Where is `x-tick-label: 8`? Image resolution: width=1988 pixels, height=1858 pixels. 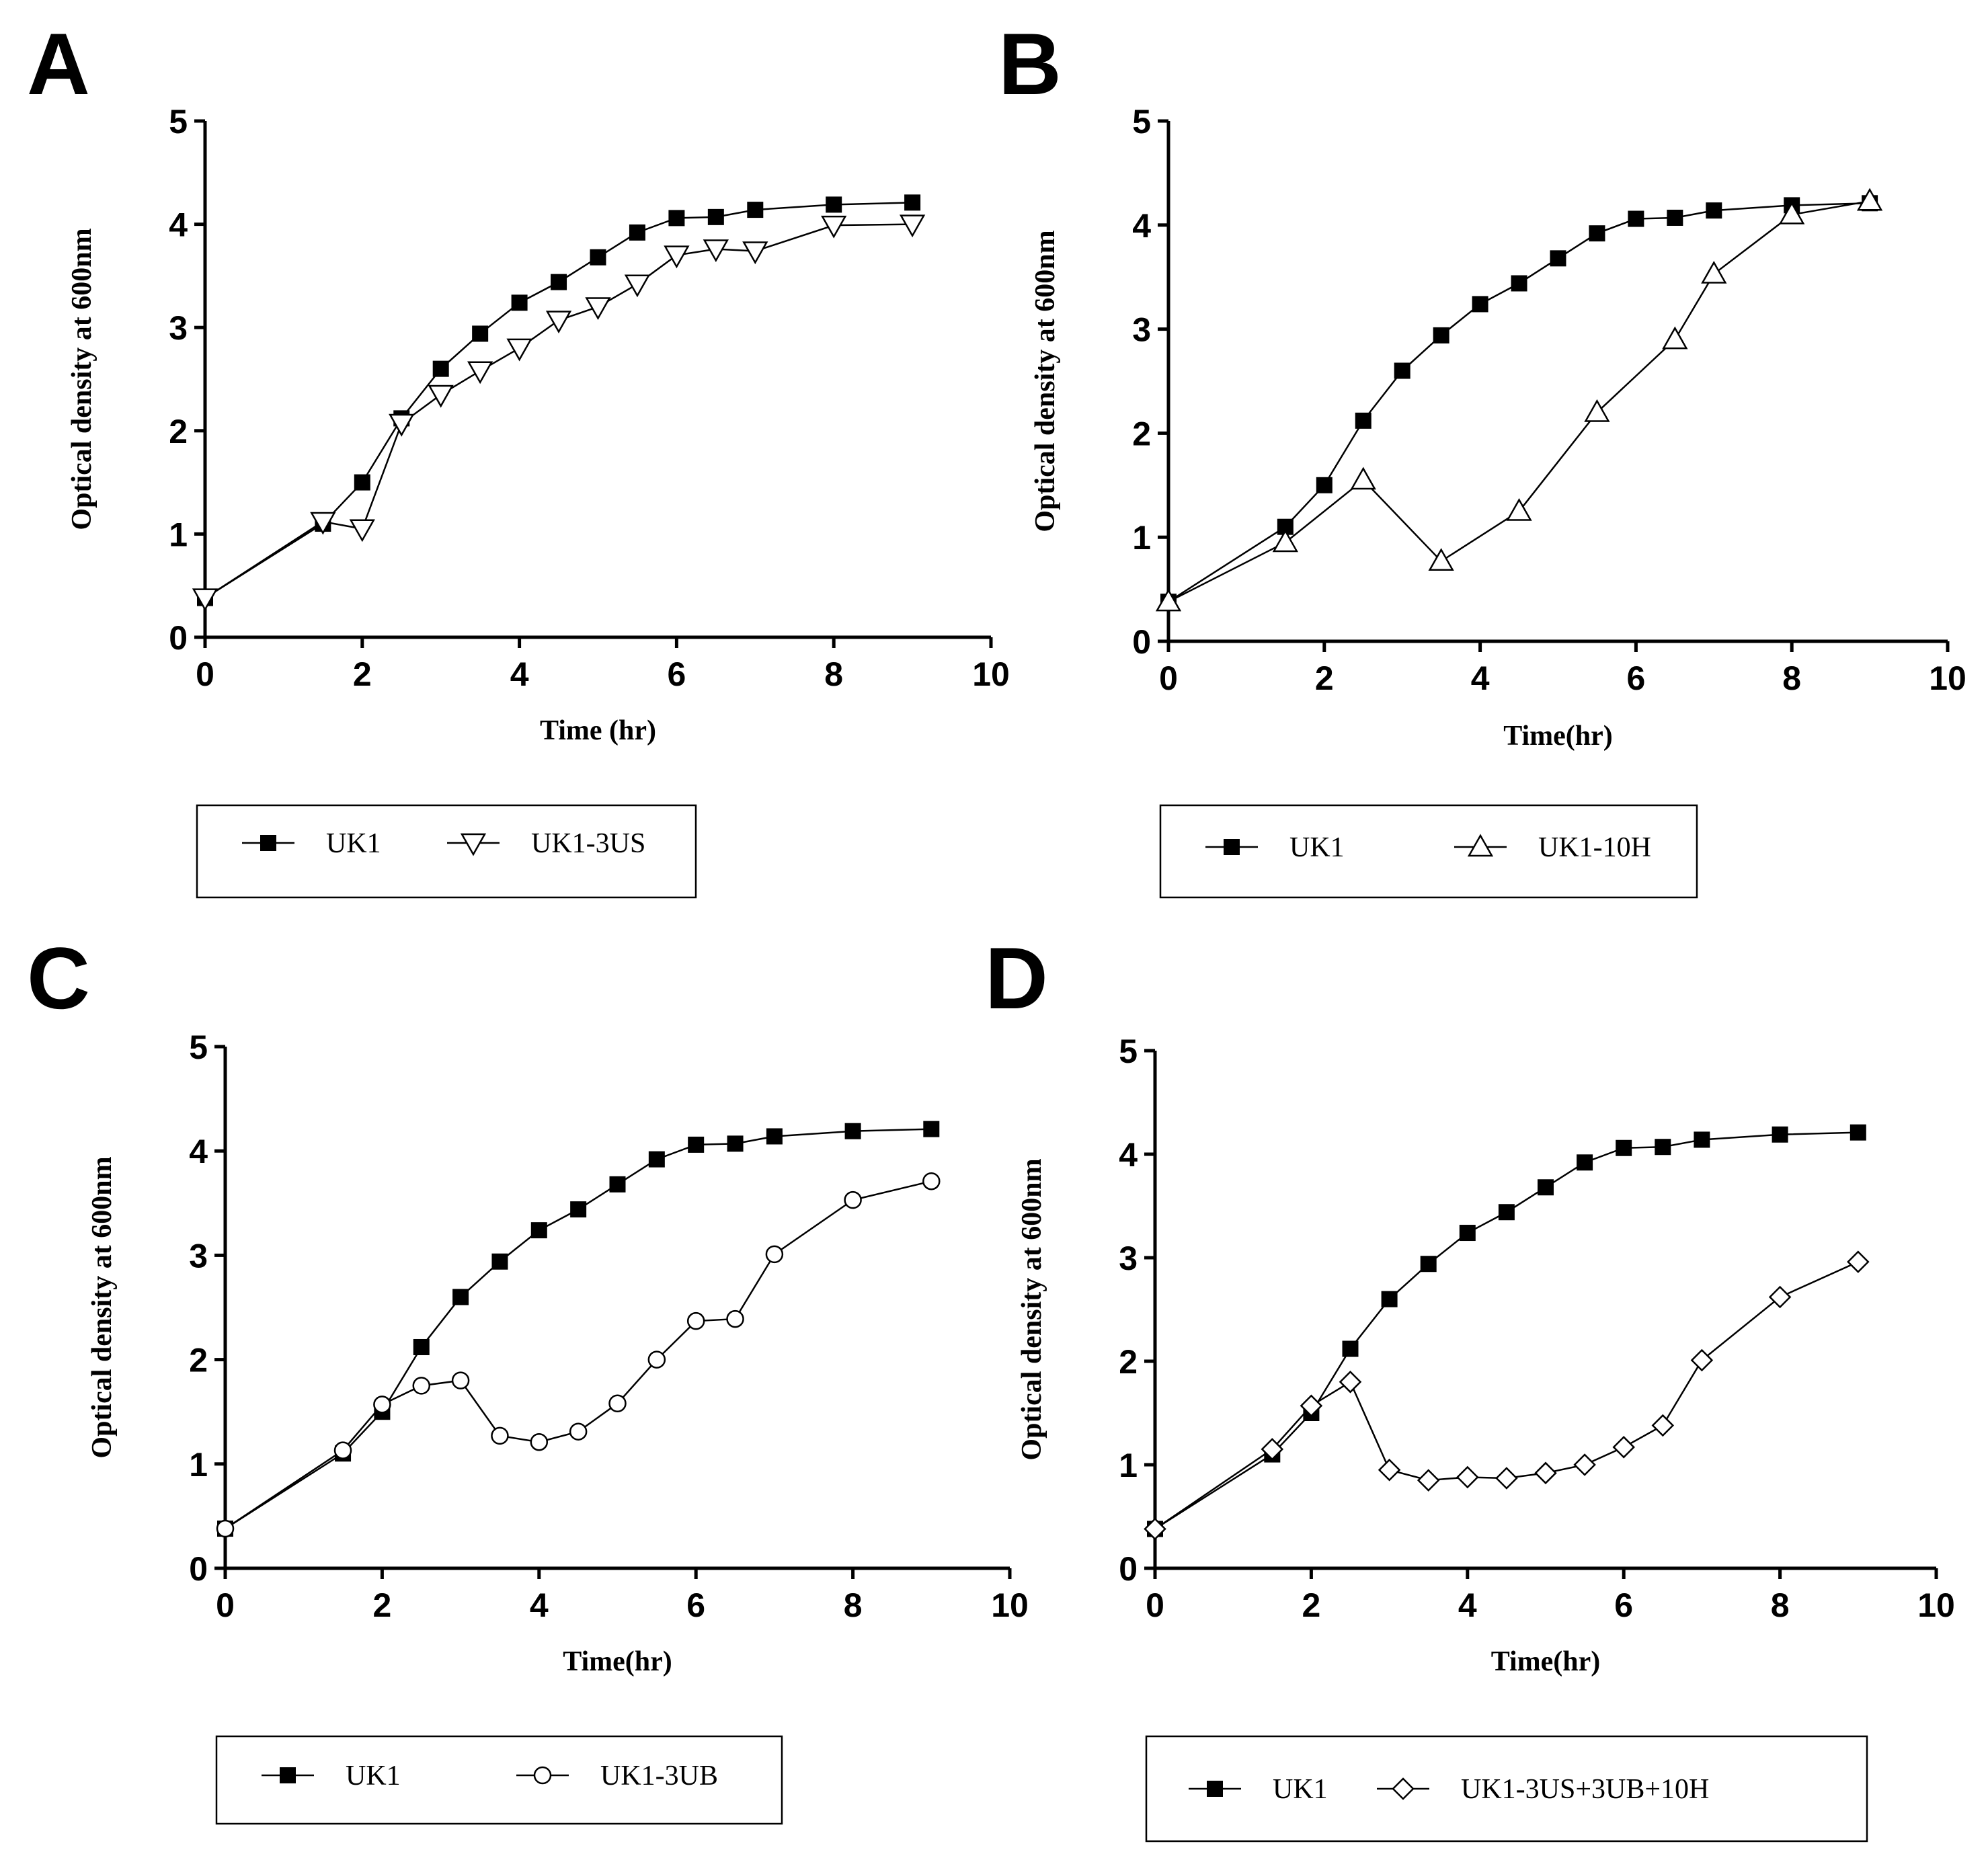
x-tick-label: 8 is located at coordinates (834, 674).